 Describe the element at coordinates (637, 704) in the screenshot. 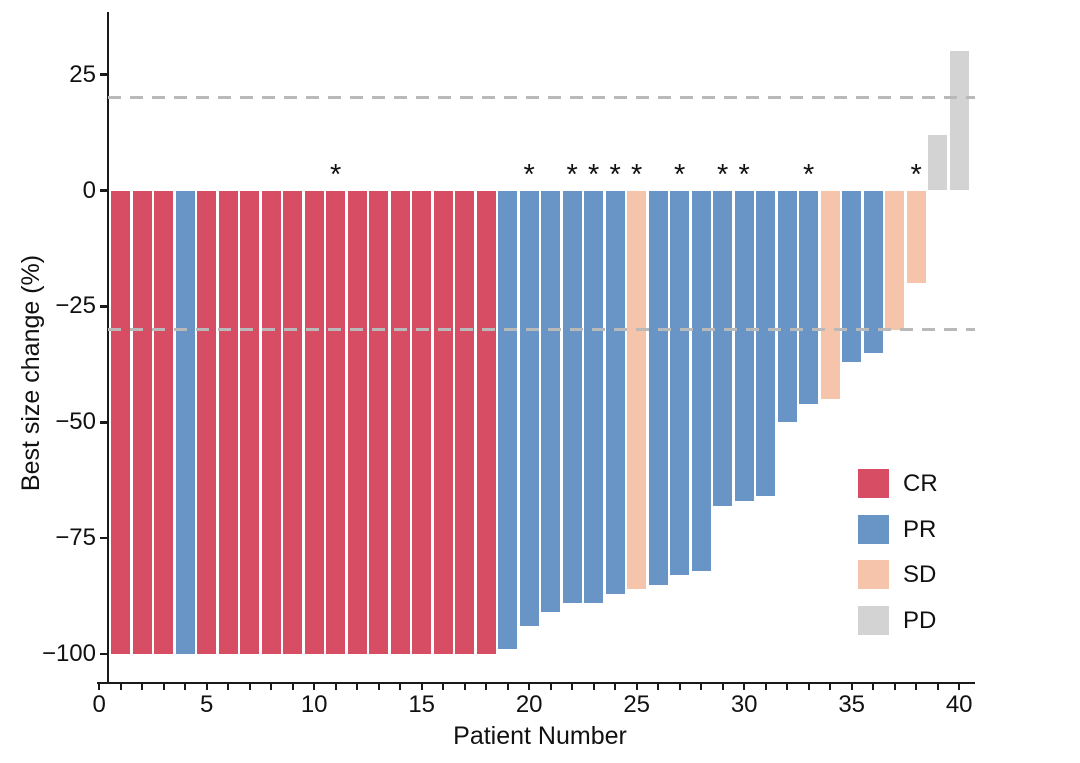

I see `x-tick-label-25: 25` at that location.